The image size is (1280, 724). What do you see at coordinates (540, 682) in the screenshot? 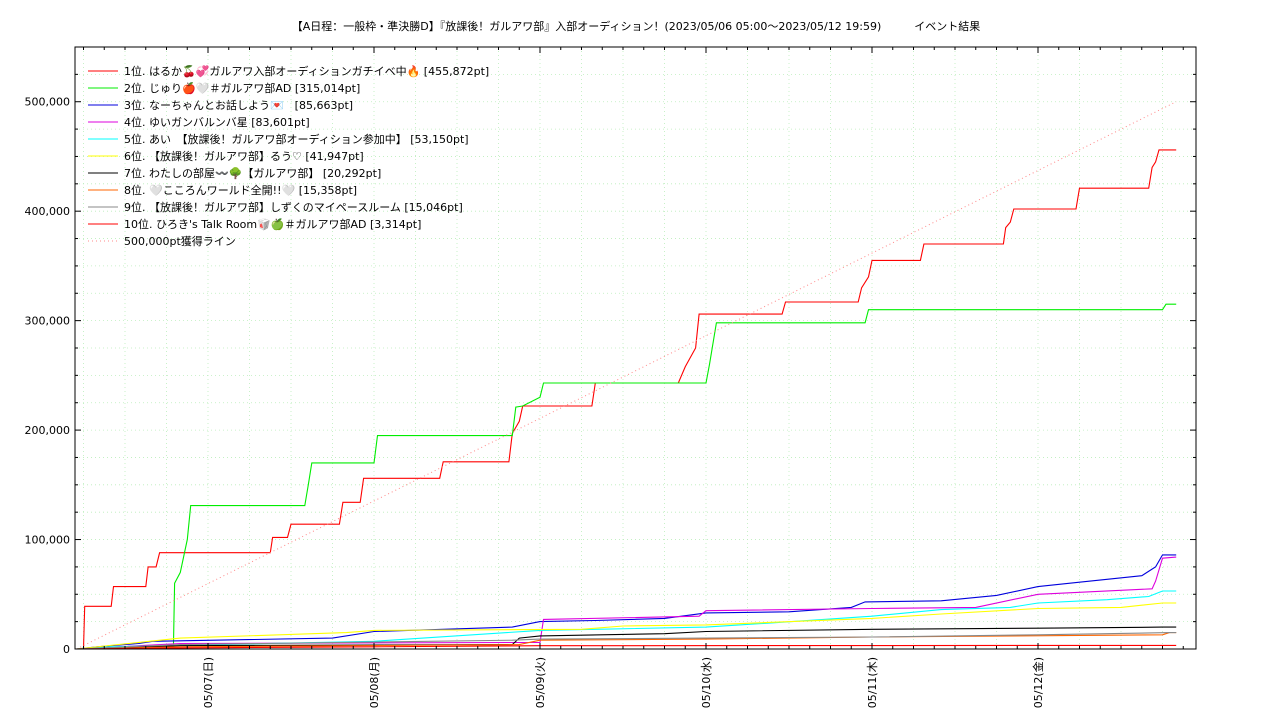
I see `x-tick-label: 05/09(火)` at bounding box center [540, 682].